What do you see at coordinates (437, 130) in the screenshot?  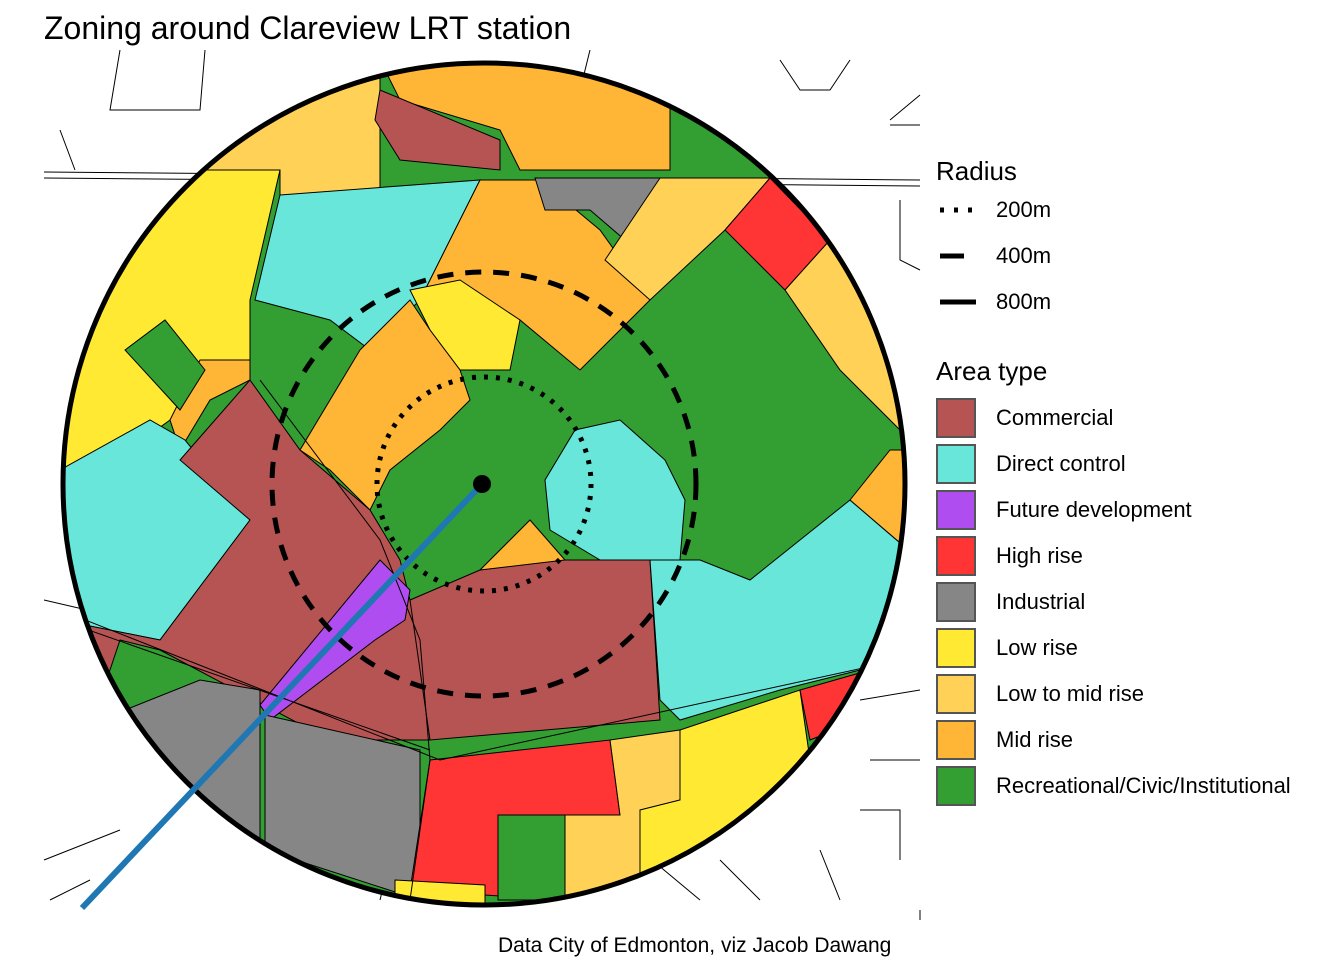 I see `area-commercial-north` at bounding box center [437, 130].